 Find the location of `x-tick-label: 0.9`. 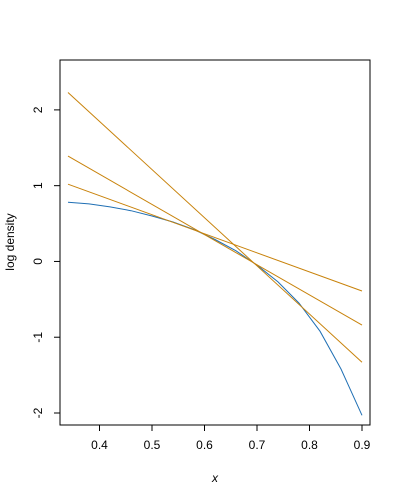

x-tick-label: 0.9 is located at coordinates (362, 445).